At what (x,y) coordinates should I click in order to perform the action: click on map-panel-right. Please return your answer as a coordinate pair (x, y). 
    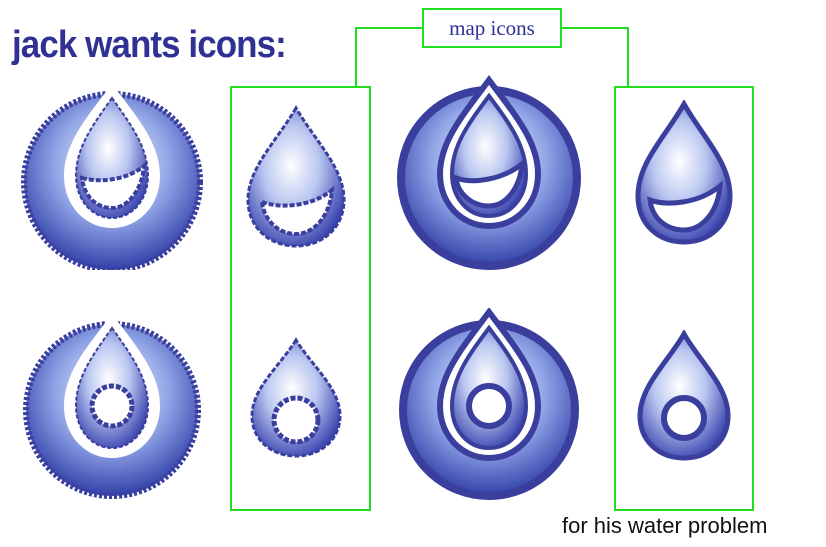
    Looking at the image, I should click on (684, 298).